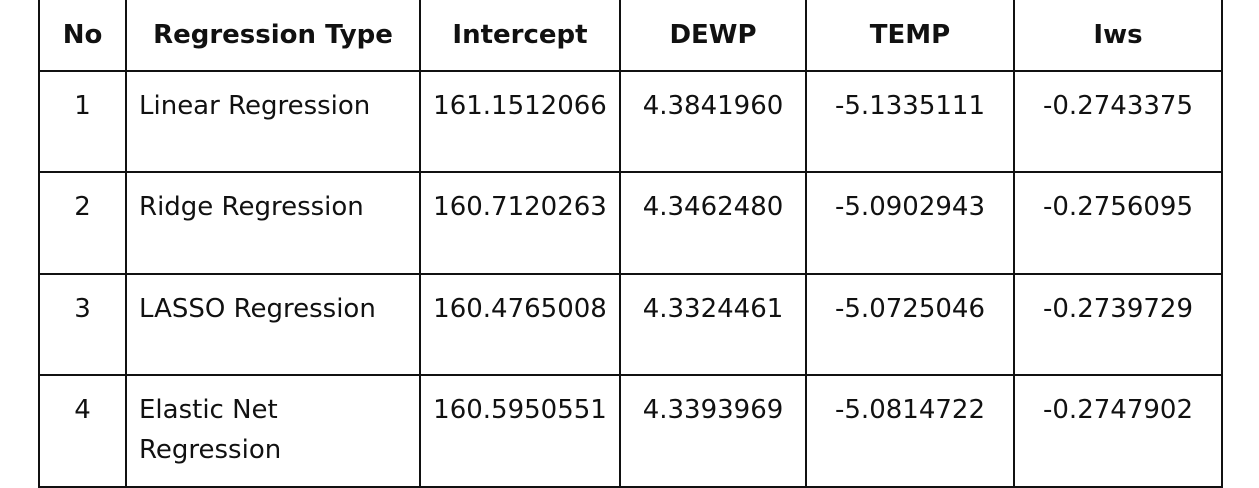 The height and width of the screenshot is (488, 1259). What do you see at coordinates (82, 324) in the screenshot?
I see `cell-no: 3` at bounding box center [82, 324].